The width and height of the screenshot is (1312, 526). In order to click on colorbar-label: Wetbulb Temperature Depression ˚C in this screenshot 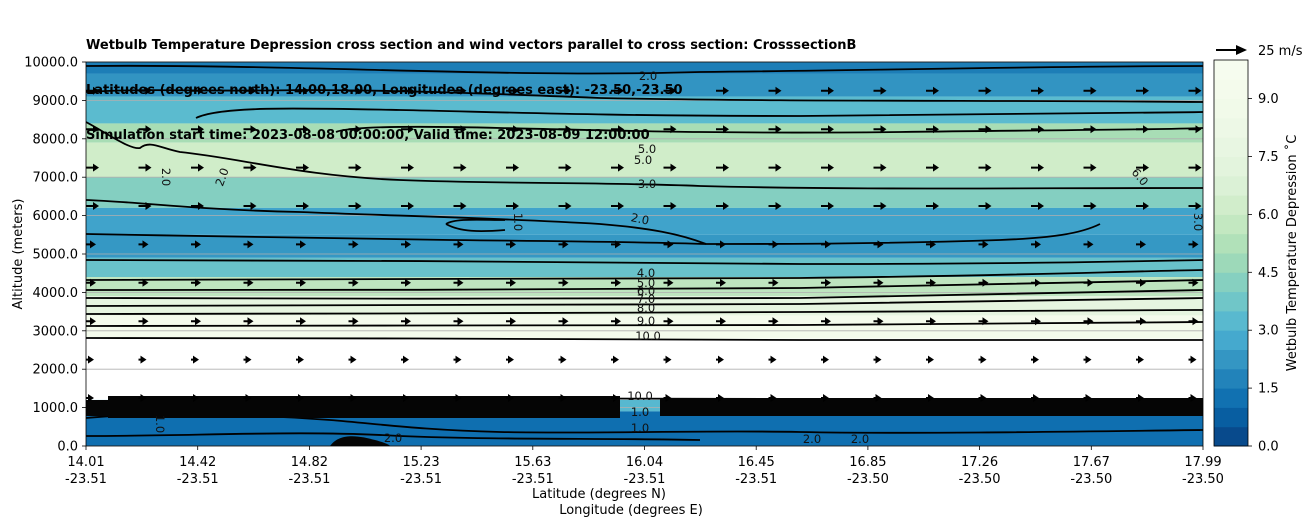, I will do `click(1292, 253)`.